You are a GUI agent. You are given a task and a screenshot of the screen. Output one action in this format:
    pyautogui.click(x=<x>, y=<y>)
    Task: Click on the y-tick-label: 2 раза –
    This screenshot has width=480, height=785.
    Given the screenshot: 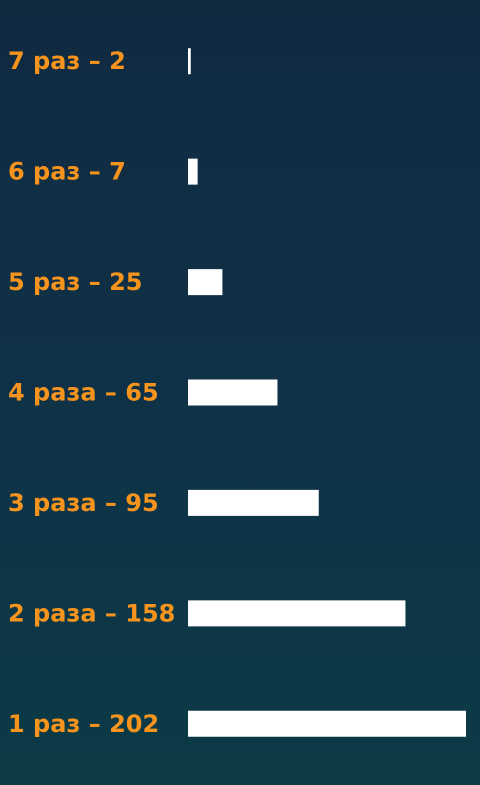 What is the action you would take?
    pyautogui.click(x=62, y=613)
    